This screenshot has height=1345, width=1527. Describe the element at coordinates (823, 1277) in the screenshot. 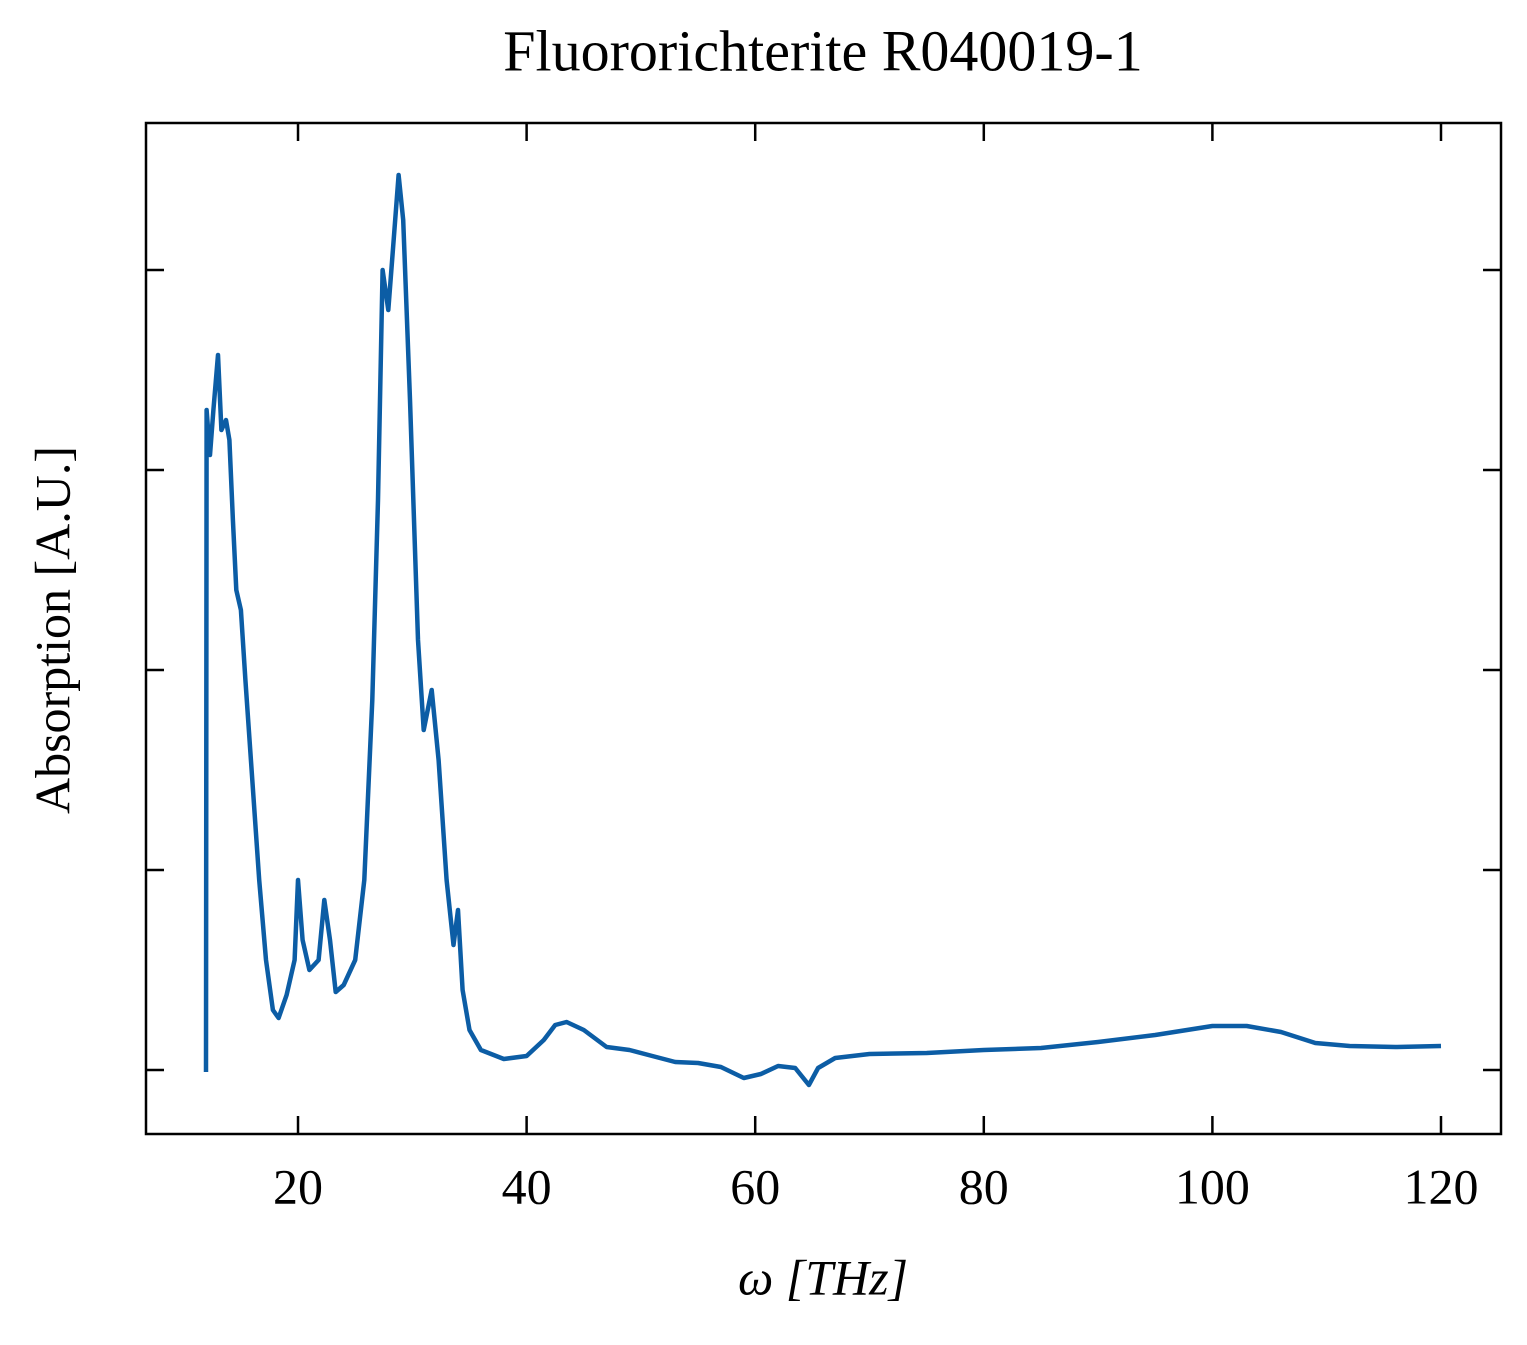

I see `x-axis-label: ω [THz]` at that location.